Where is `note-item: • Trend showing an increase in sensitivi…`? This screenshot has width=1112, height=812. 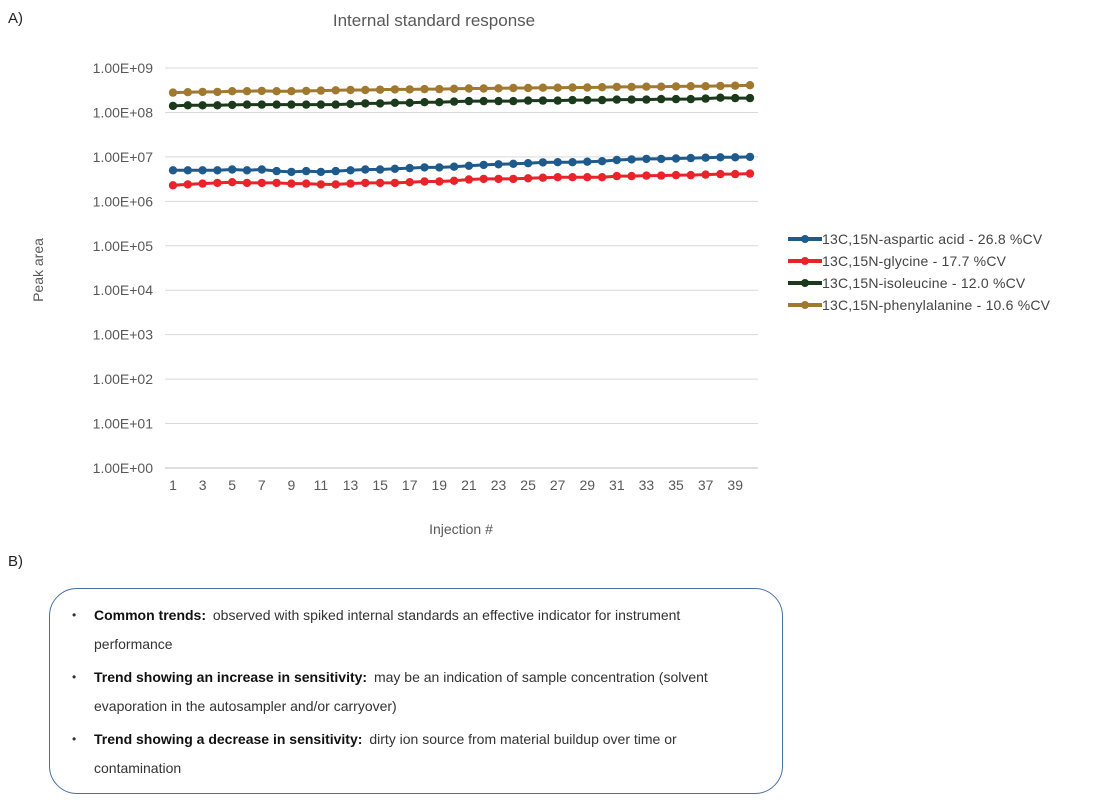 note-item: • Trend showing an increase in sensitivi… is located at coordinates (417, 692).